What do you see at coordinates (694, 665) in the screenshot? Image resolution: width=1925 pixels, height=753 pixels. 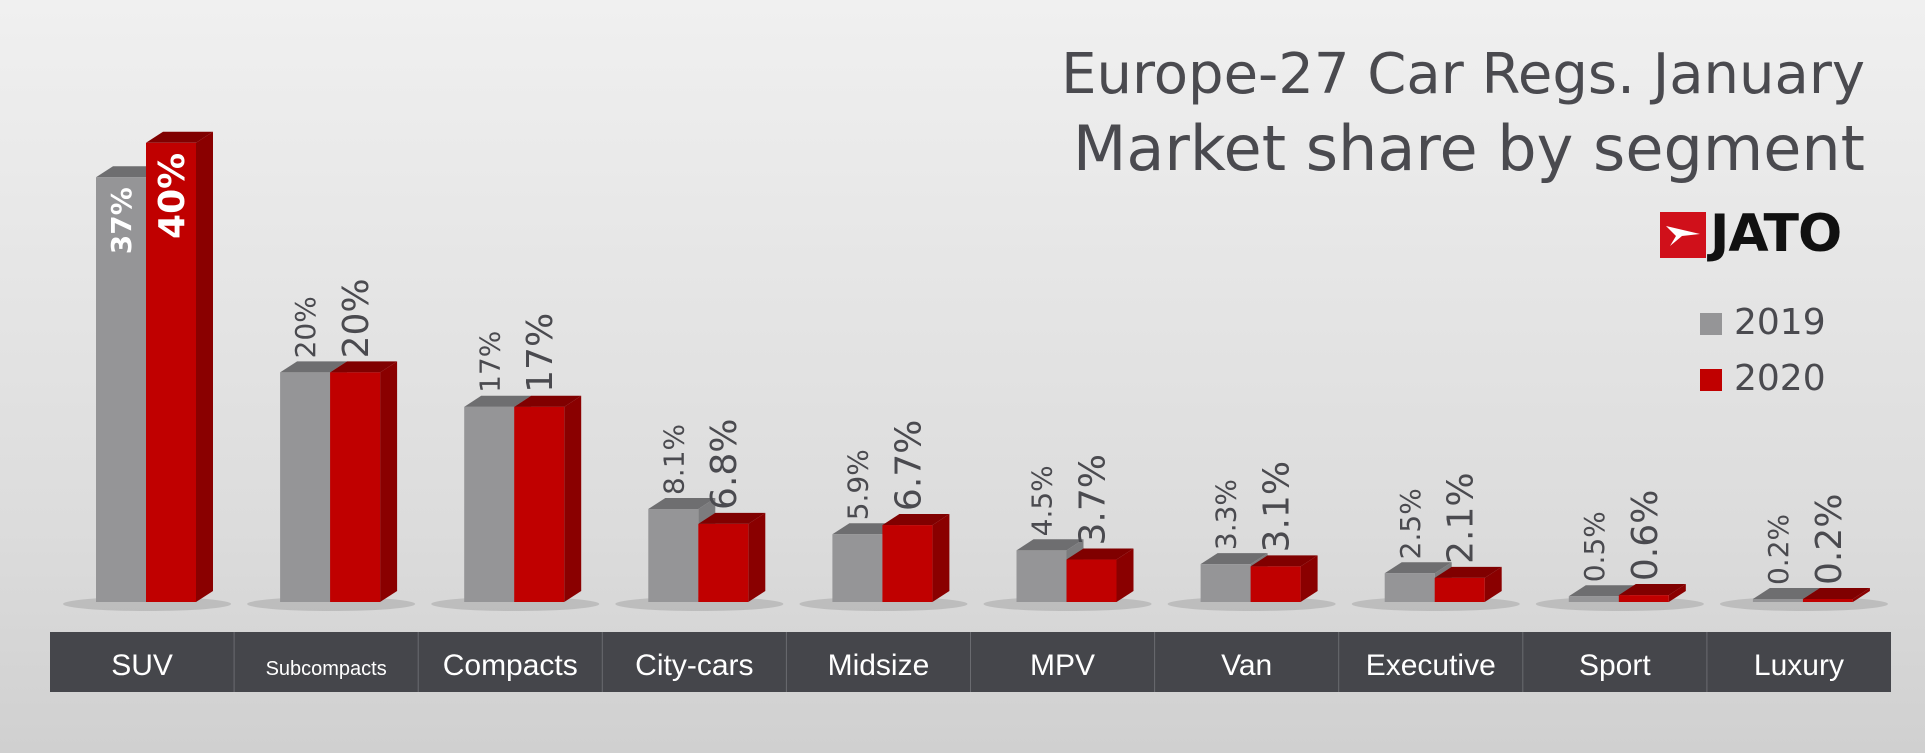 I see `category-label: City-cars` at bounding box center [694, 665].